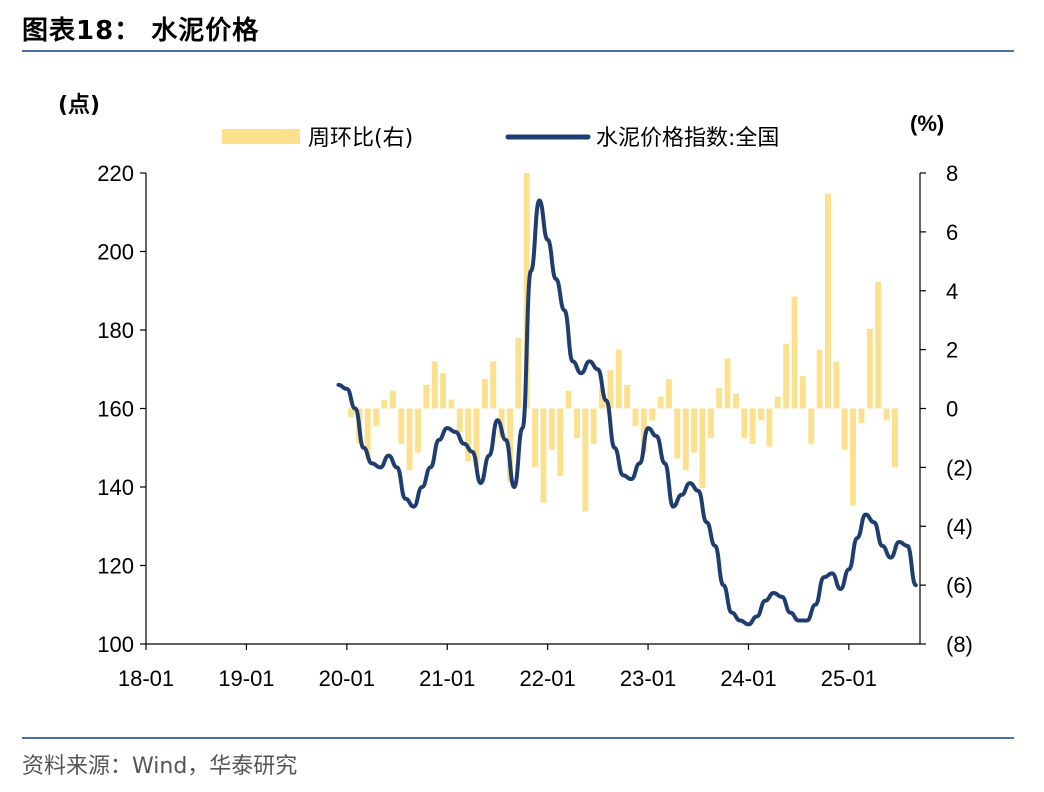  I want to click on right-unit-label: (%), so click(927, 123).